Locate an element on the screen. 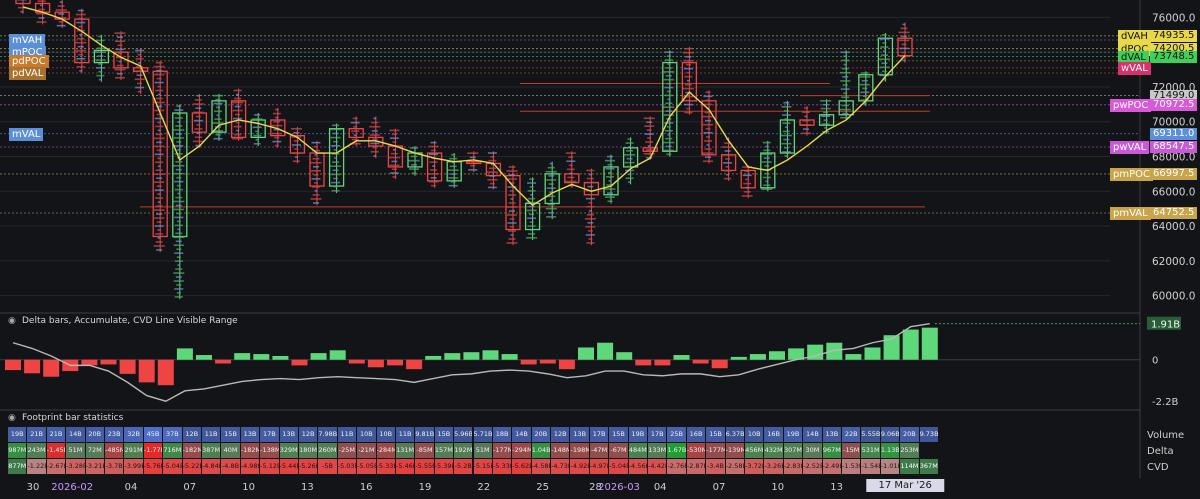 Image resolution: width=1200 pixels, height=499 pixels. cvd-cell: -1.01B is located at coordinates (890, 466).